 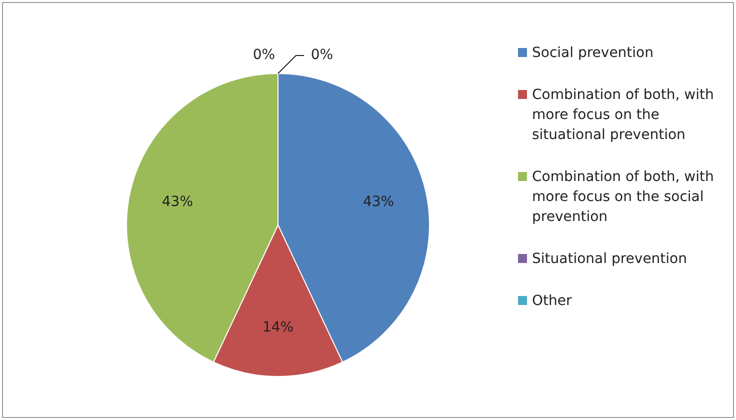 What do you see at coordinates (623, 115) in the screenshot?
I see `legend-label: Combination of both, with more focus on the situational prevention` at bounding box center [623, 115].